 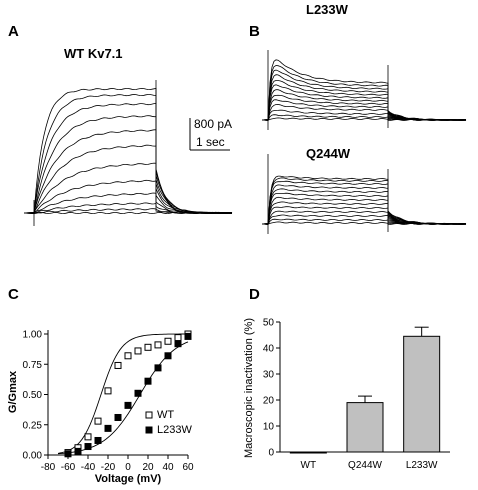 I want to click on x-tick-label: 60, so click(x=188, y=467).